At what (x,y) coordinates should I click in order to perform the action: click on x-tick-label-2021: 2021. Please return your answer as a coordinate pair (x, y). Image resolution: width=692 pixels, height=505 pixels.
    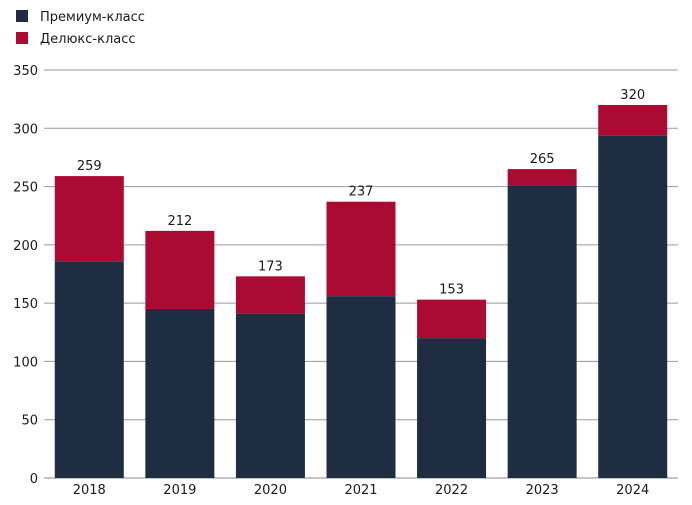
    Looking at the image, I should click on (360, 490).